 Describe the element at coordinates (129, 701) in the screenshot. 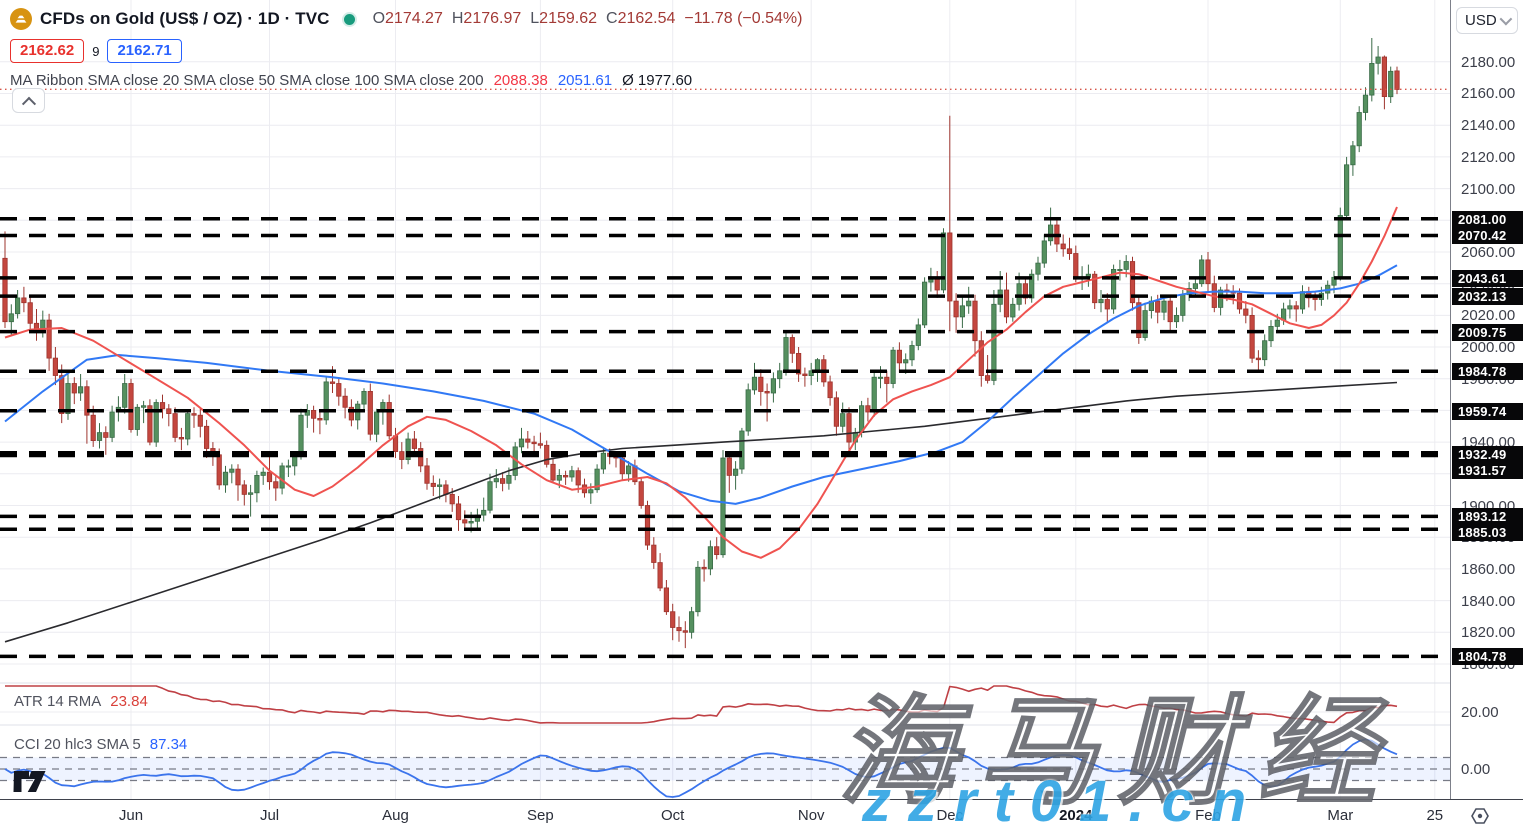

I see `atr-value: 23.84` at that location.